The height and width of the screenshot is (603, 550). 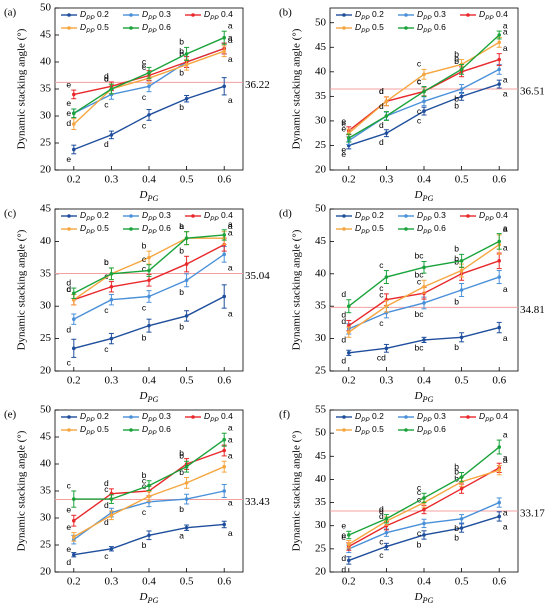 I want to click on legend-label: DPP 0.4, so click(x=493, y=216).